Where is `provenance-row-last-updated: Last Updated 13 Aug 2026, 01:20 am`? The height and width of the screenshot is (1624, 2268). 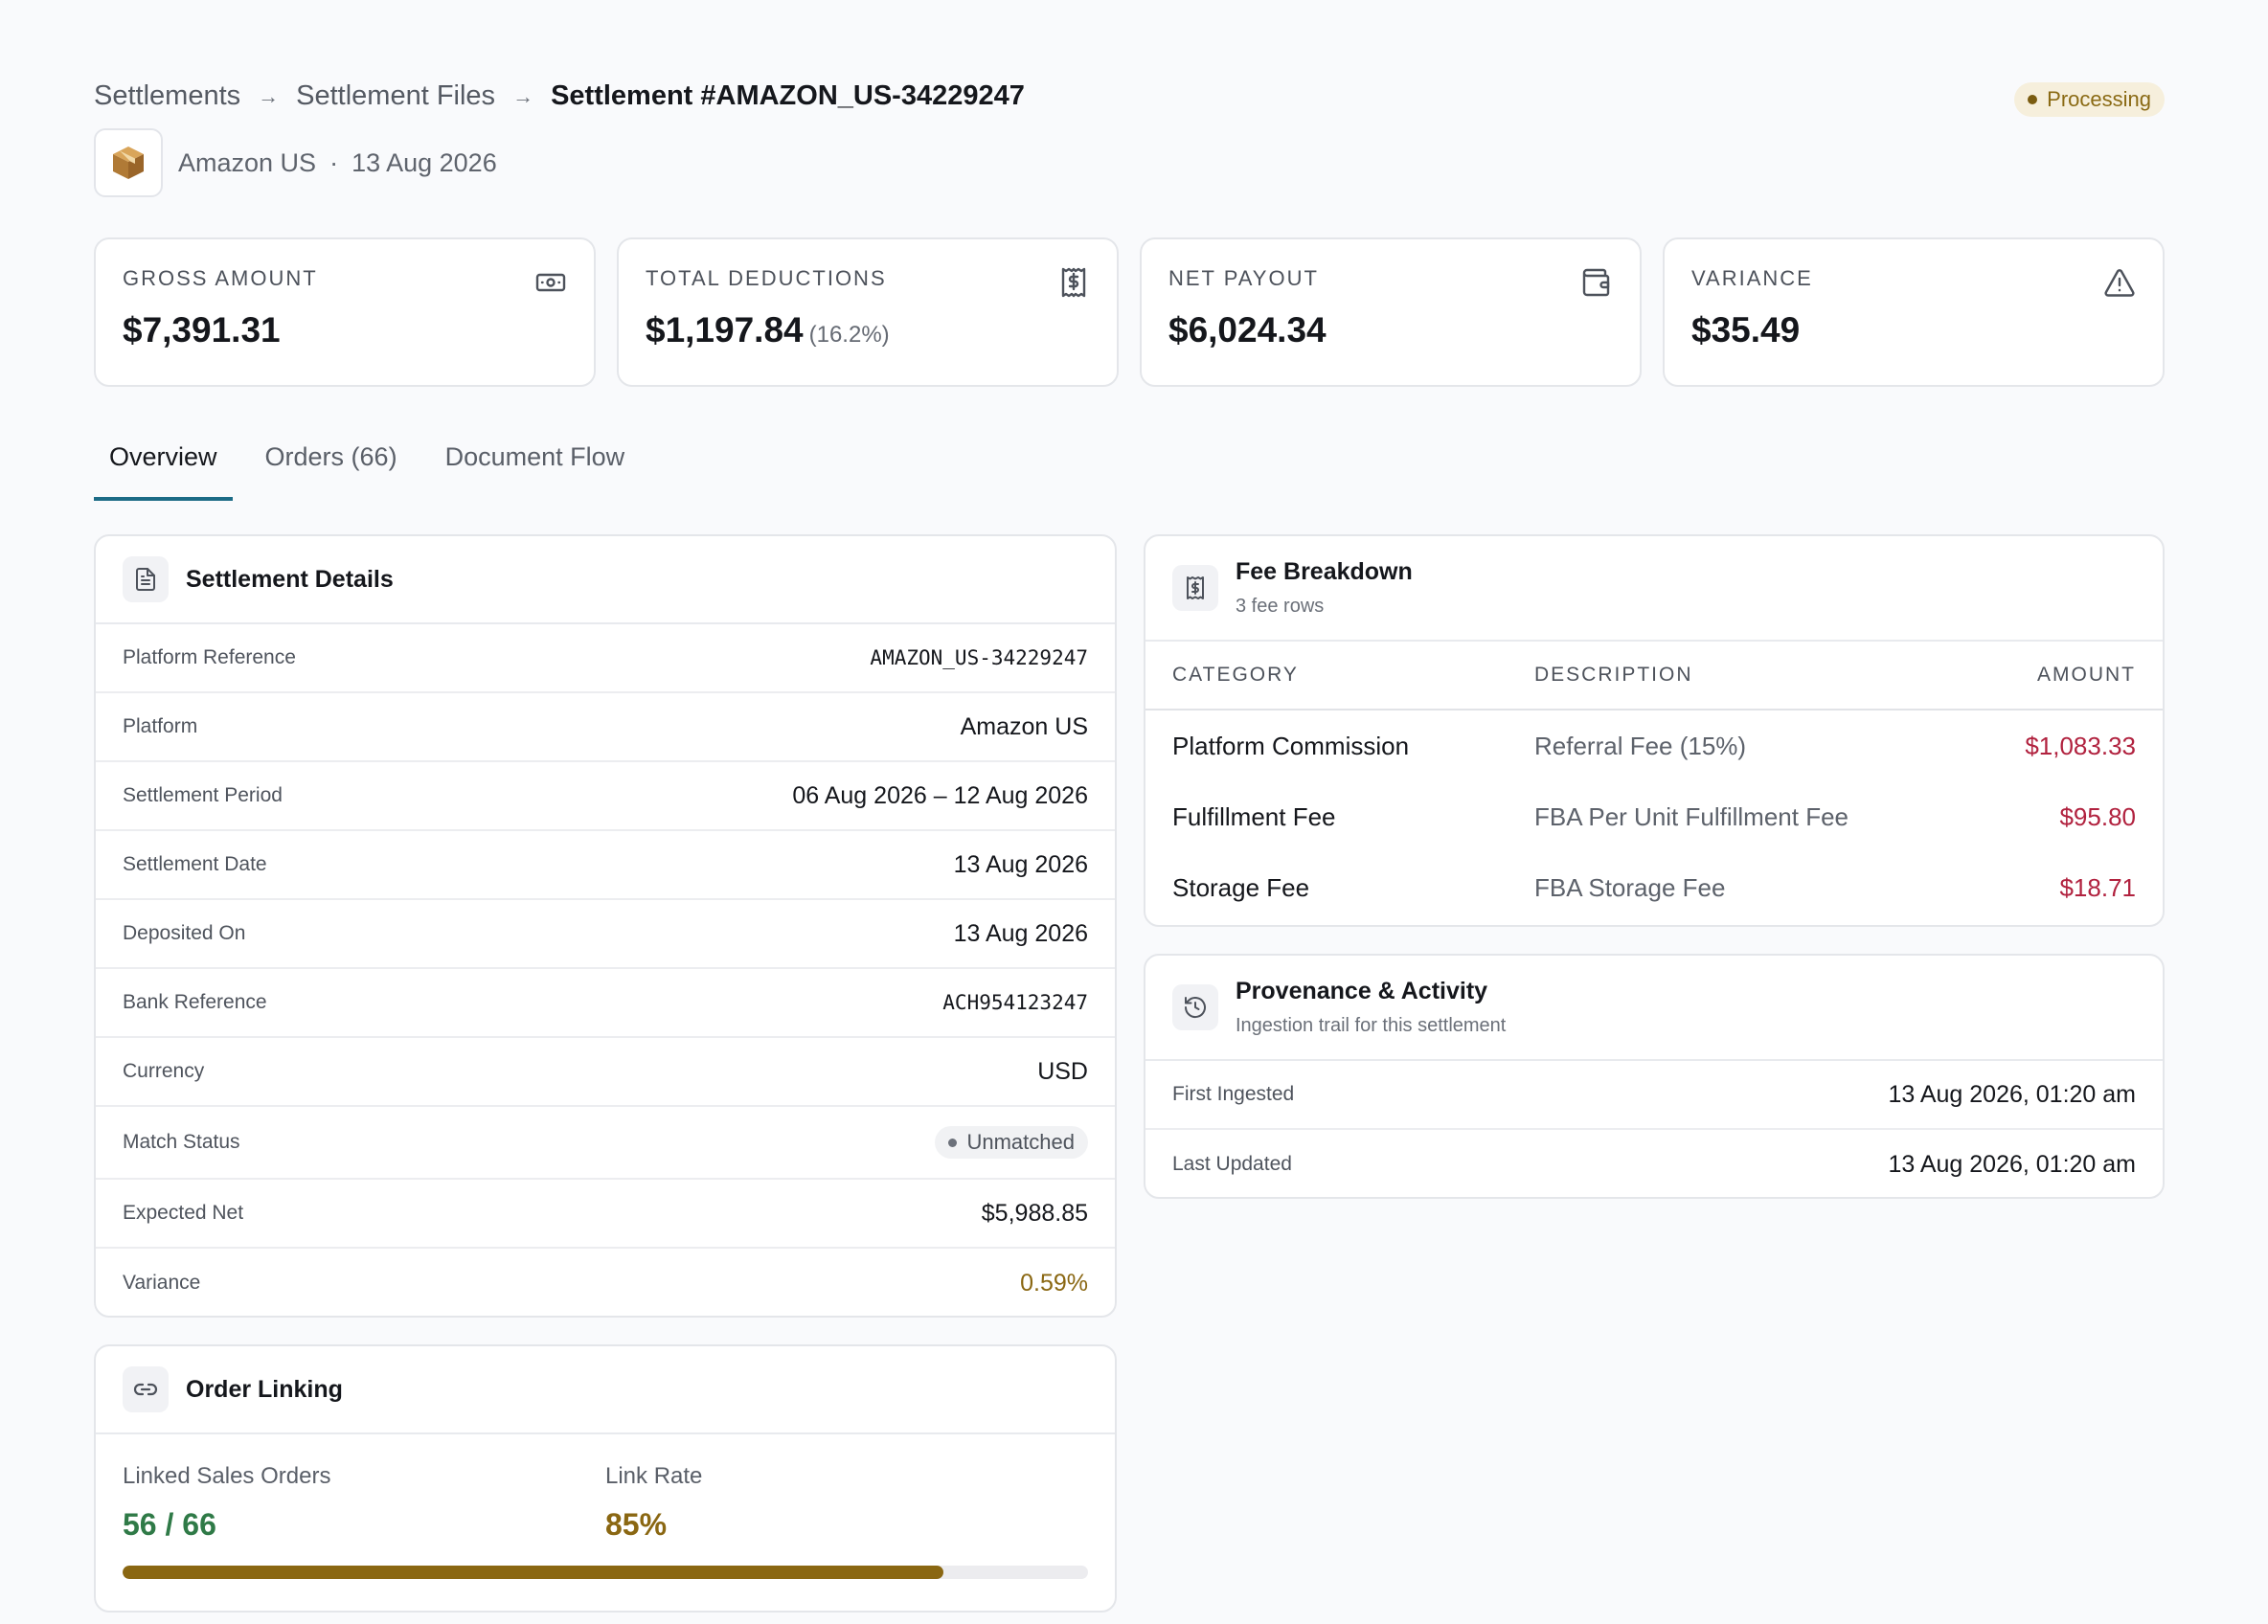
provenance-row-last-updated: Last Updated 13 Aug 2026, 01:20 am is located at coordinates (1654, 1163).